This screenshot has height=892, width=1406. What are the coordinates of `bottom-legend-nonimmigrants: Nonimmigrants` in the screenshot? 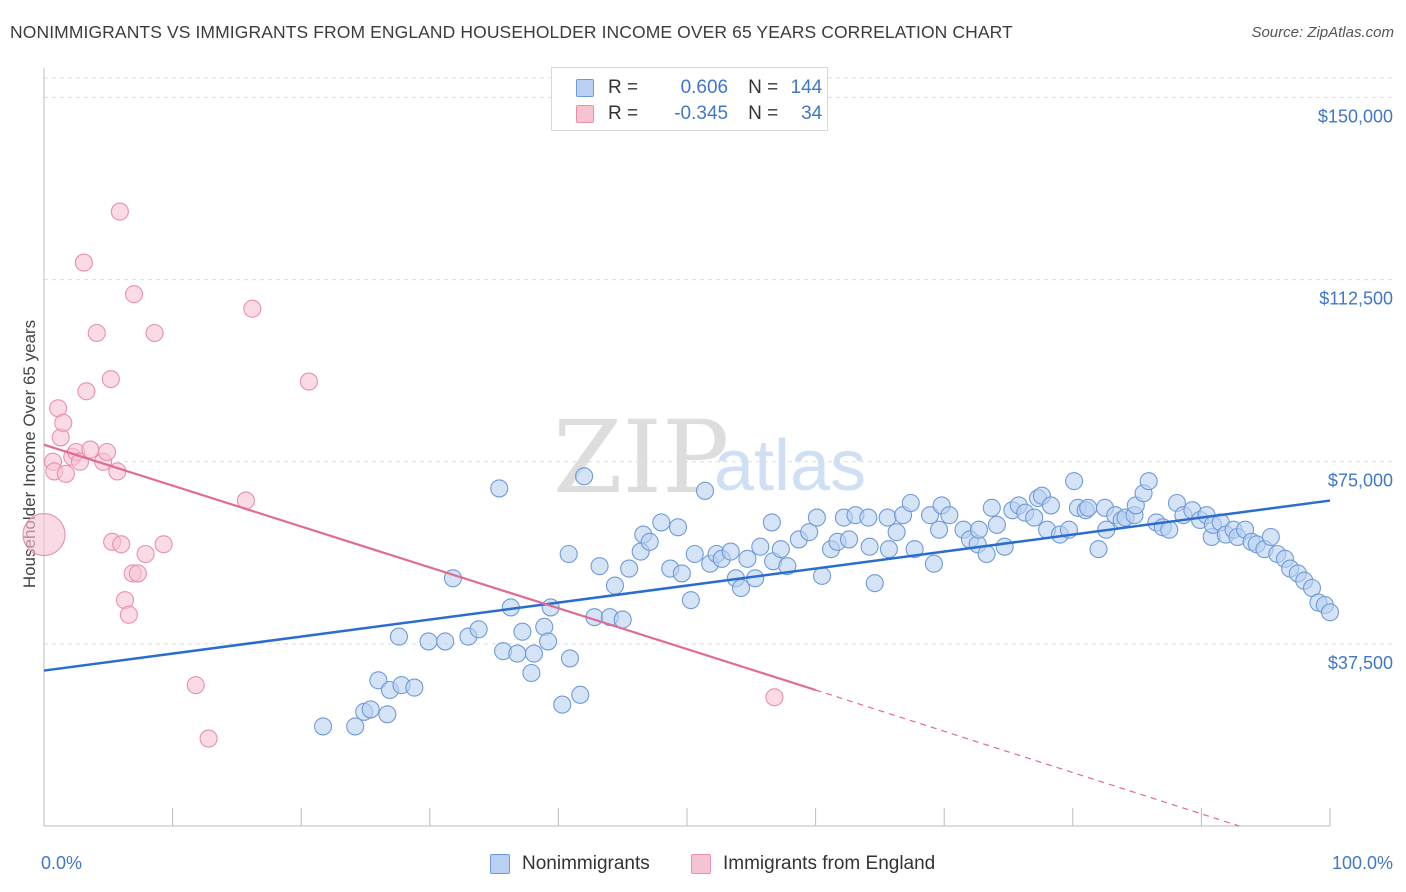 It's located at (570, 864).